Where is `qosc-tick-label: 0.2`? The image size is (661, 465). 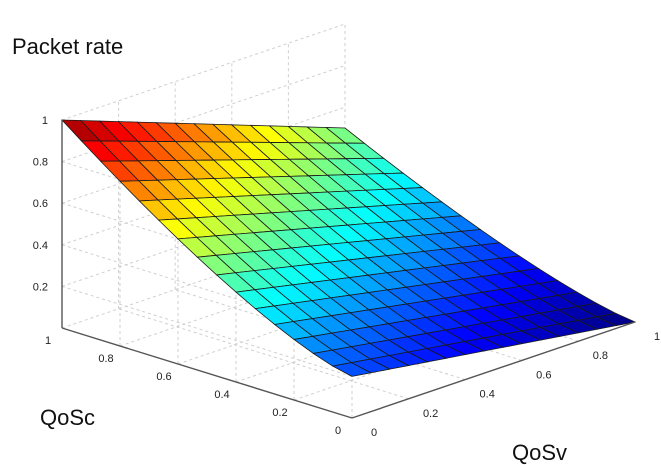
qosc-tick-label: 0.2 is located at coordinates (279, 413).